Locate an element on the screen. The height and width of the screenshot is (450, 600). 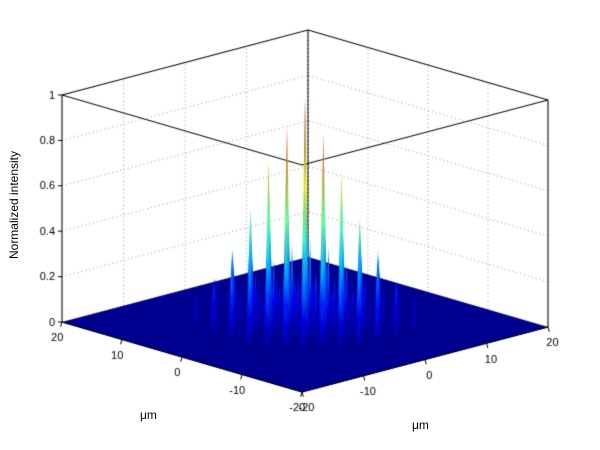
y-axis-label: μm is located at coordinates (148, 415).